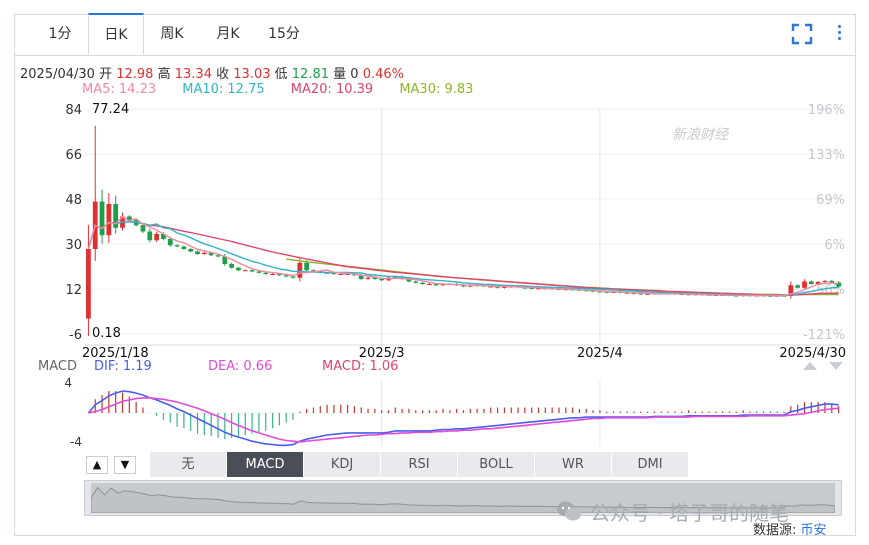 The height and width of the screenshot is (545, 869). Describe the element at coordinates (810, 366) in the screenshot. I see `zoom-in-arrow-icon` at that location.